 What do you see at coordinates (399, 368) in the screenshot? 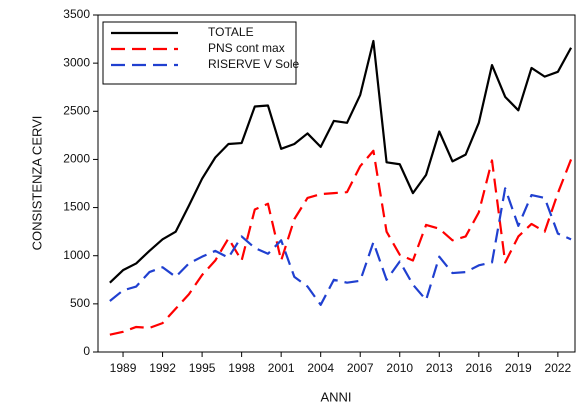
I see `x-tick-label: 2010` at bounding box center [399, 368].